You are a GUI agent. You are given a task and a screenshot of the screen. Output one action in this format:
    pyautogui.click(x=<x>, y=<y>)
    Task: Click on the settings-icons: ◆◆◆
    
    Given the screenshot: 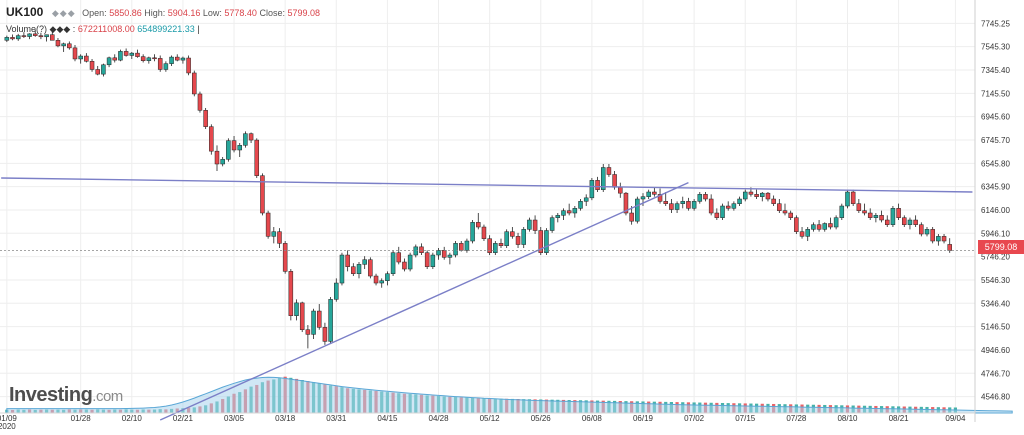 What is the action you would take?
    pyautogui.click(x=63, y=13)
    